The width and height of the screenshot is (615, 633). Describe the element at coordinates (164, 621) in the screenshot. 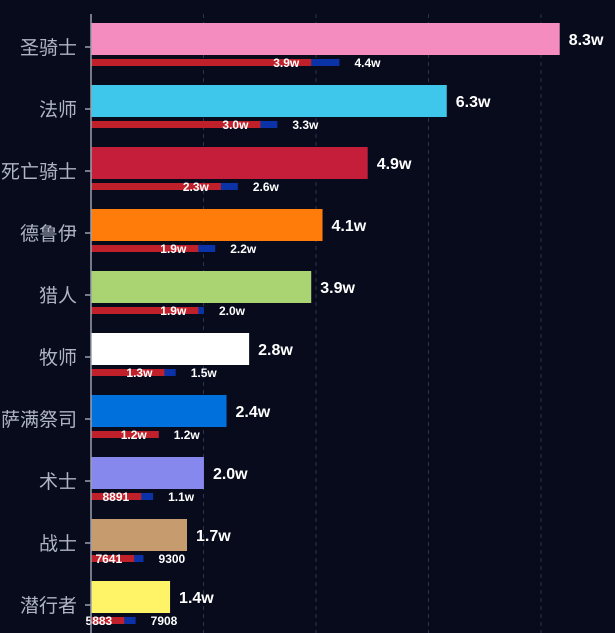

I see `blue-value-label: 7908` at that location.